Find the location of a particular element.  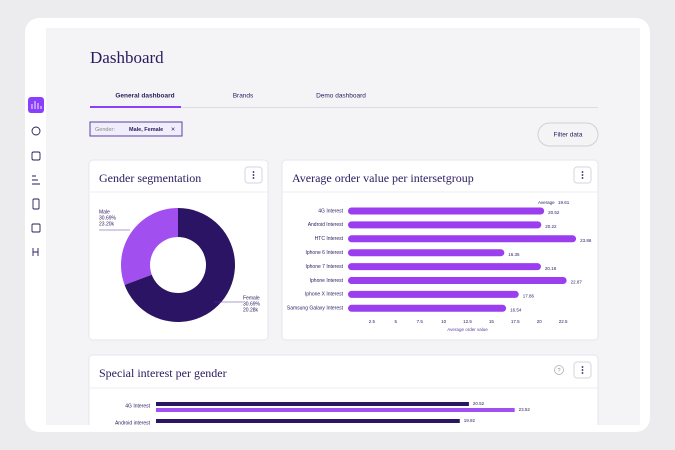

x-tick-label: 2.5 is located at coordinates (372, 321).